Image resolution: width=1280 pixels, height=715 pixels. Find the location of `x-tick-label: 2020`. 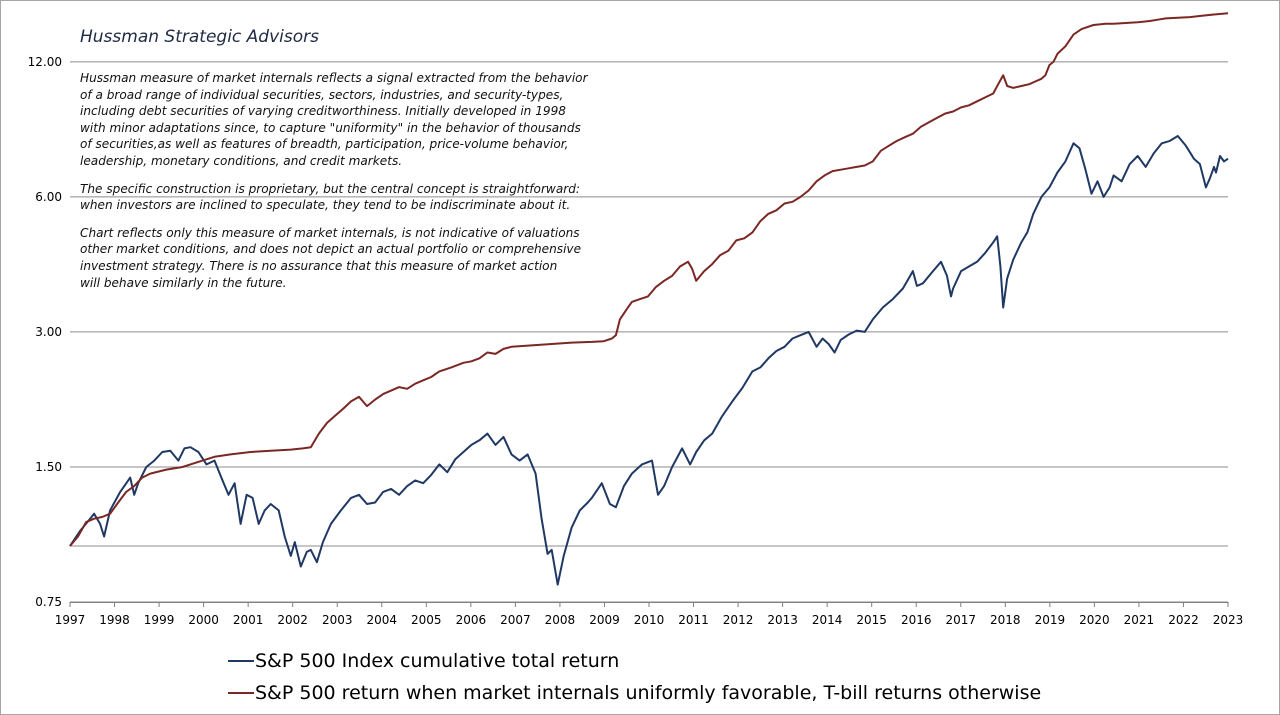

x-tick-label: 2020 is located at coordinates (1094, 620).